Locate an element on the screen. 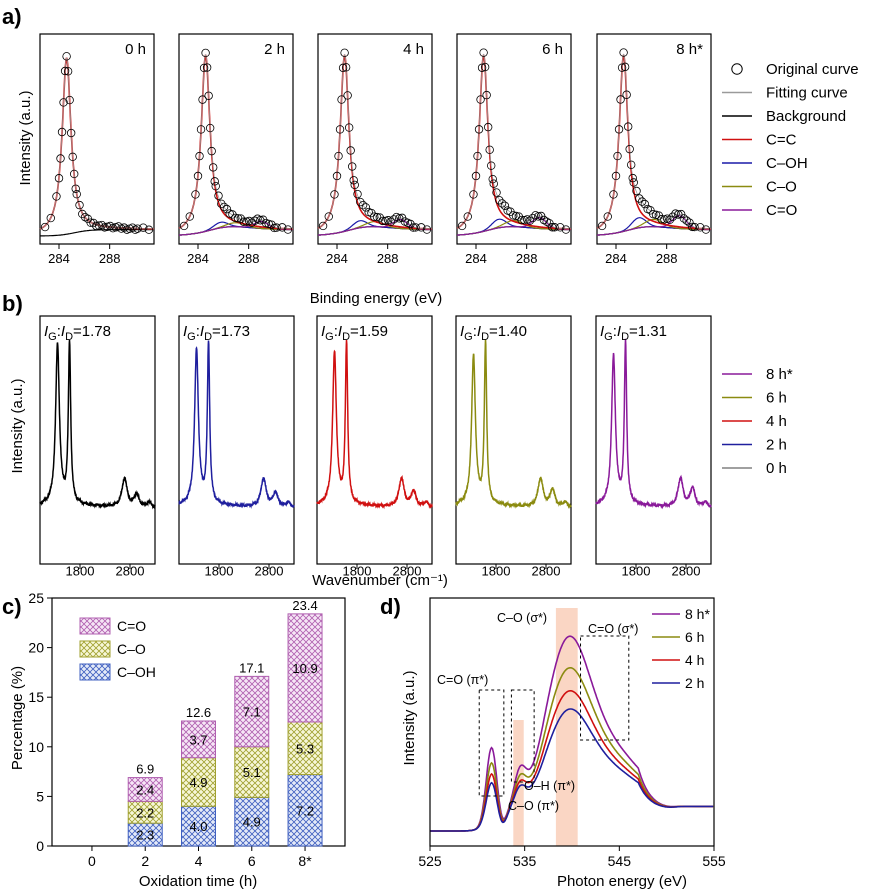 The image size is (892, 896). bar-x-tick-label: 2 is located at coordinates (145, 861).